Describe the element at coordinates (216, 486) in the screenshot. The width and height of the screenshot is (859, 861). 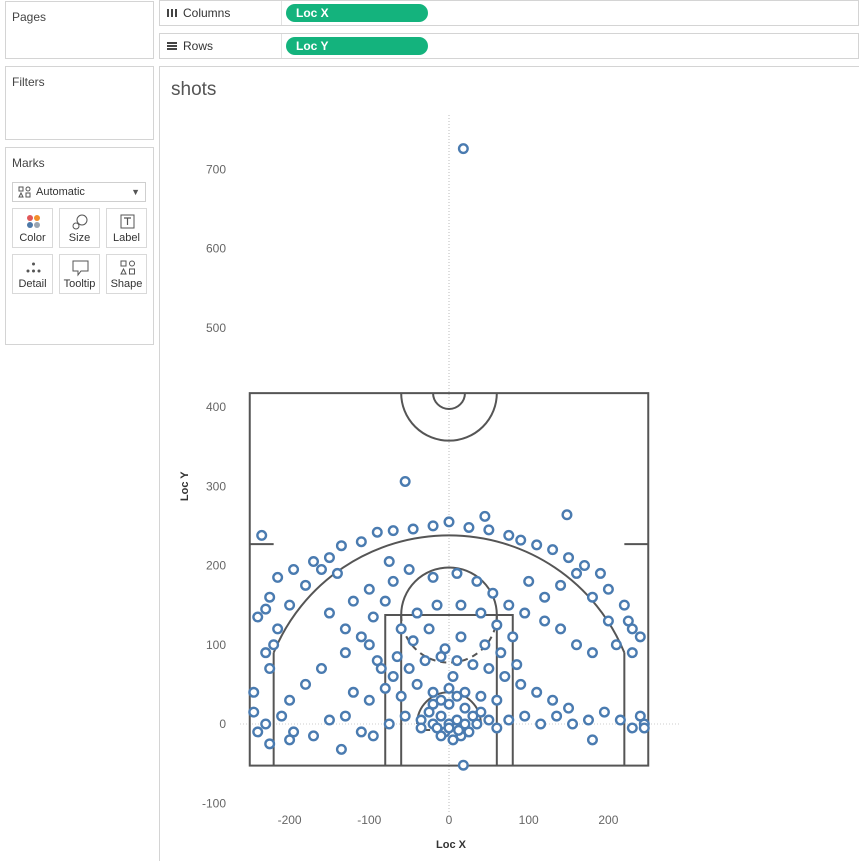
I see `y-tick-label: 300` at that location.